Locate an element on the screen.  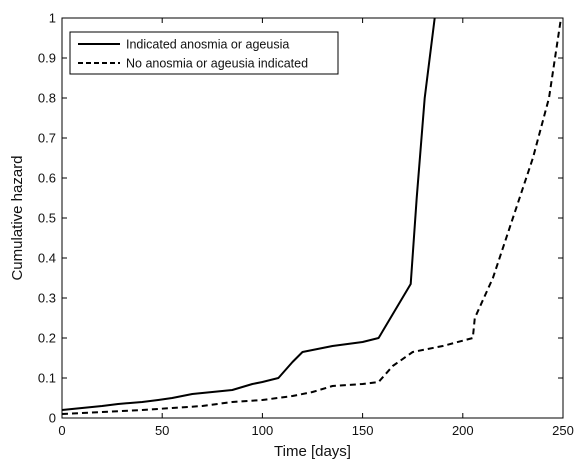
y-tick-label-0.5: 0.5 is located at coordinates (47, 218).